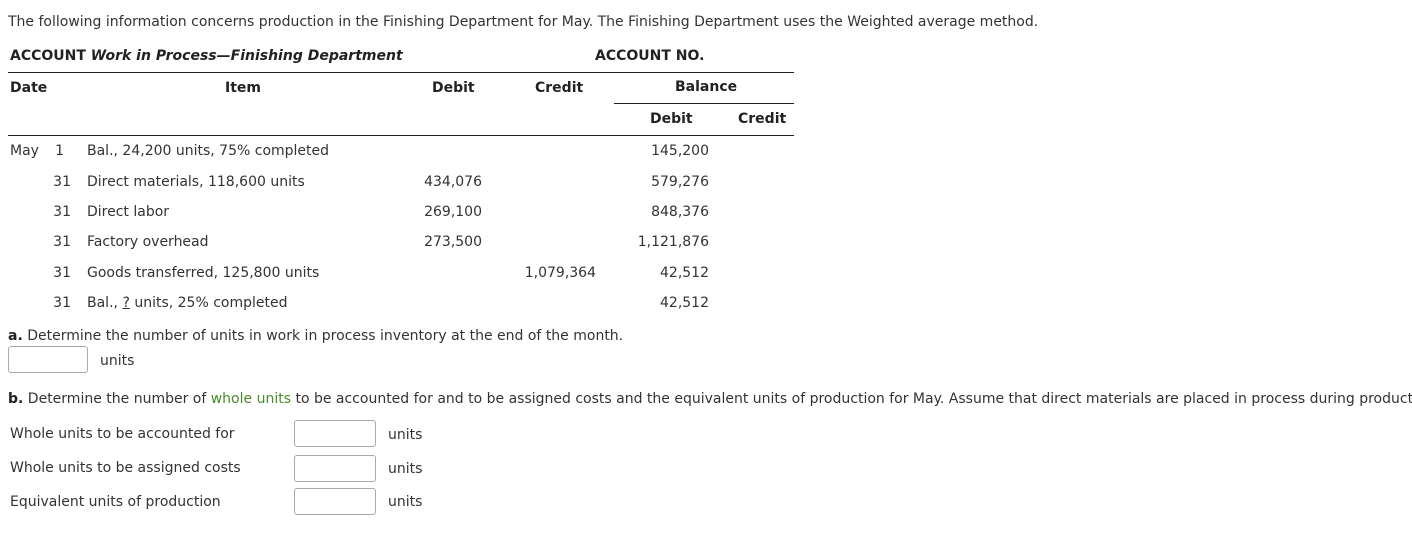  Describe the element at coordinates (453, 212) in the screenshot. I see `row-debit: 269,100` at that location.